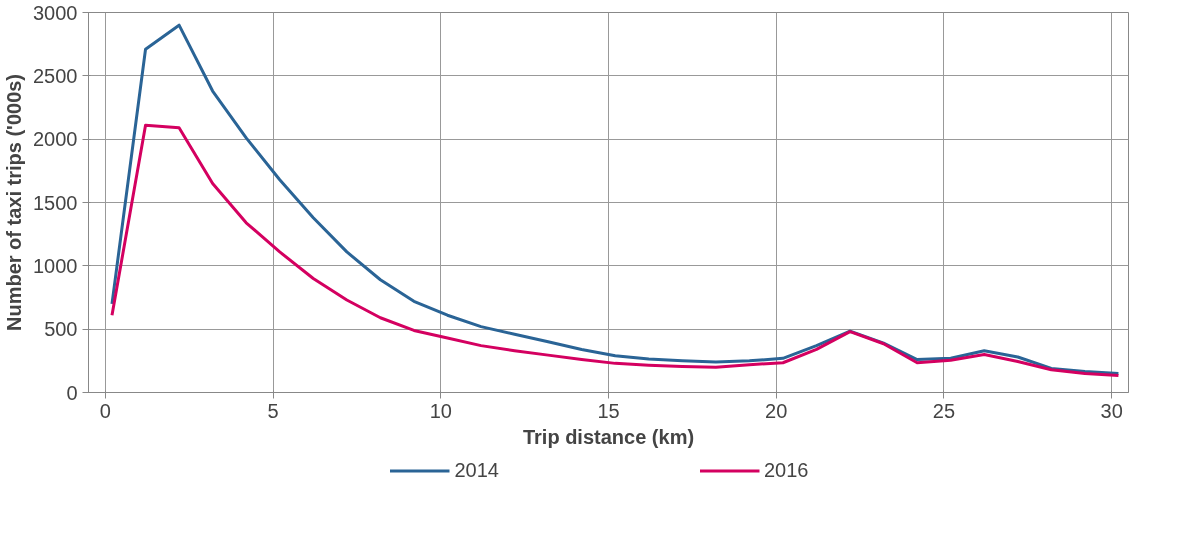 The width and height of the screenshot is (1198, 558). Describe the element at coordinates (14, 202) in the screenshot. I see `y-axis-title: Number of taxi trips ('000s)` at that location.